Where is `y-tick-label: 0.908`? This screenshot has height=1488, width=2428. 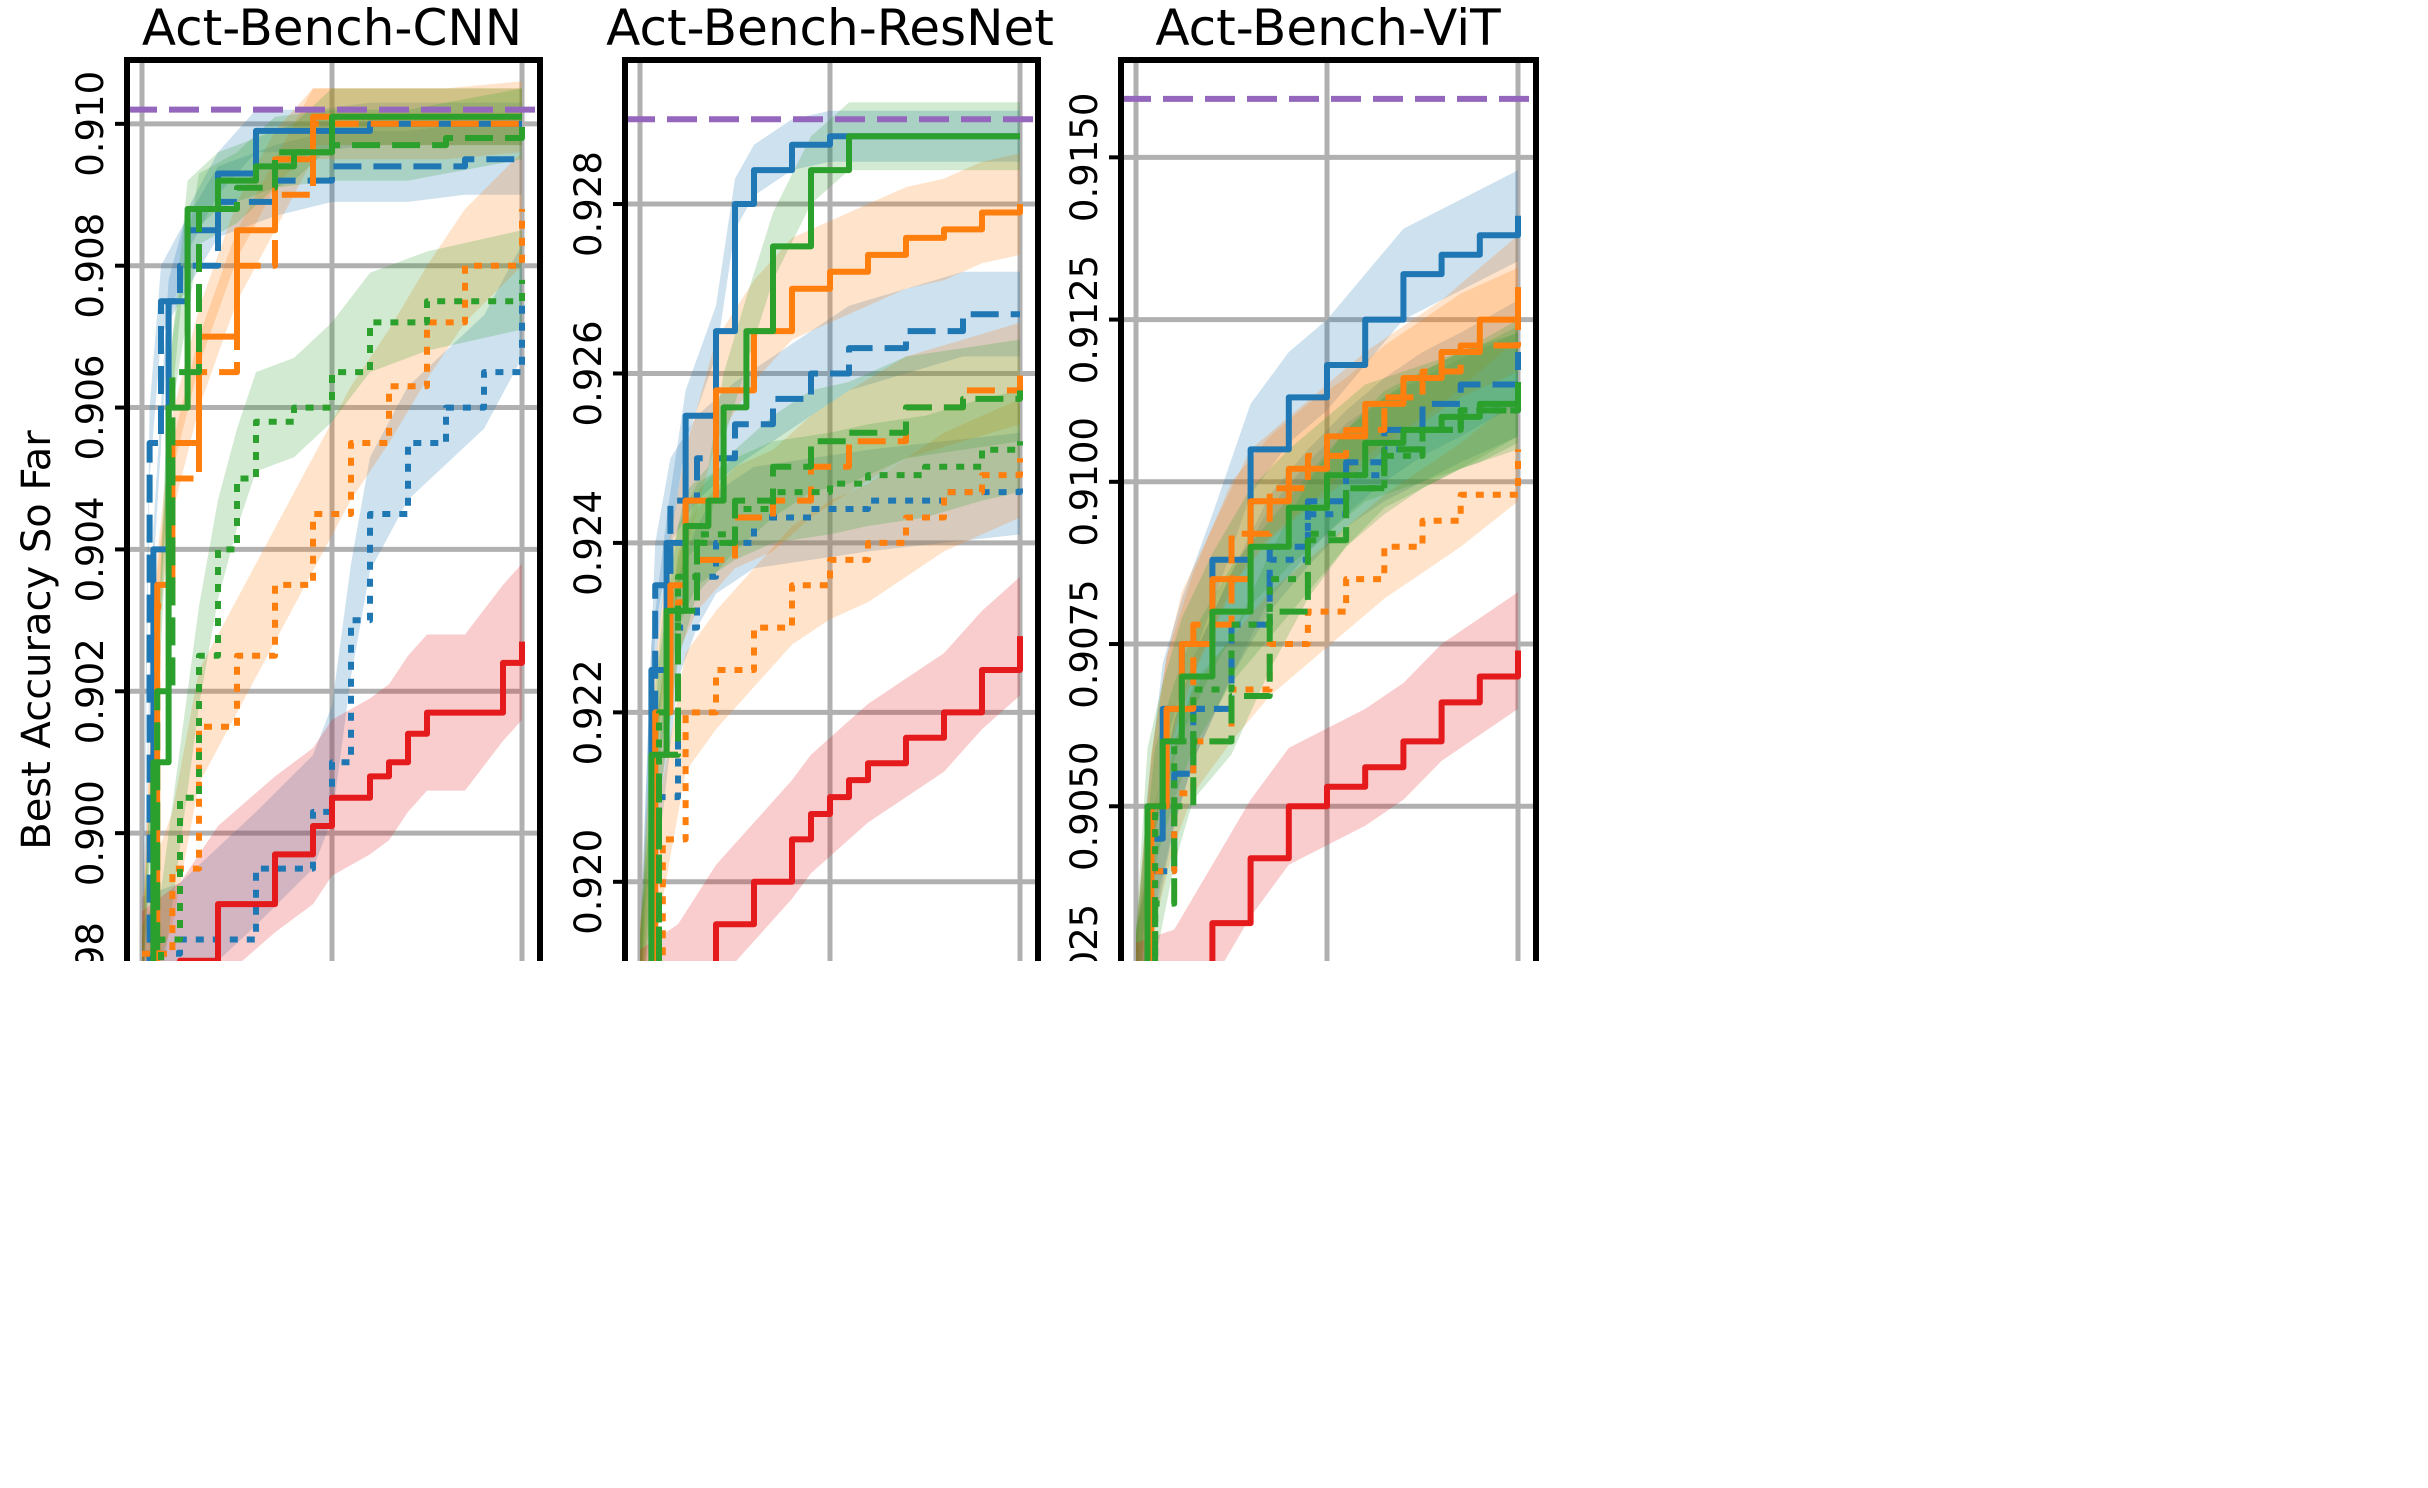 y-tick-label: 0.908 is located at coordinates (90, 266).